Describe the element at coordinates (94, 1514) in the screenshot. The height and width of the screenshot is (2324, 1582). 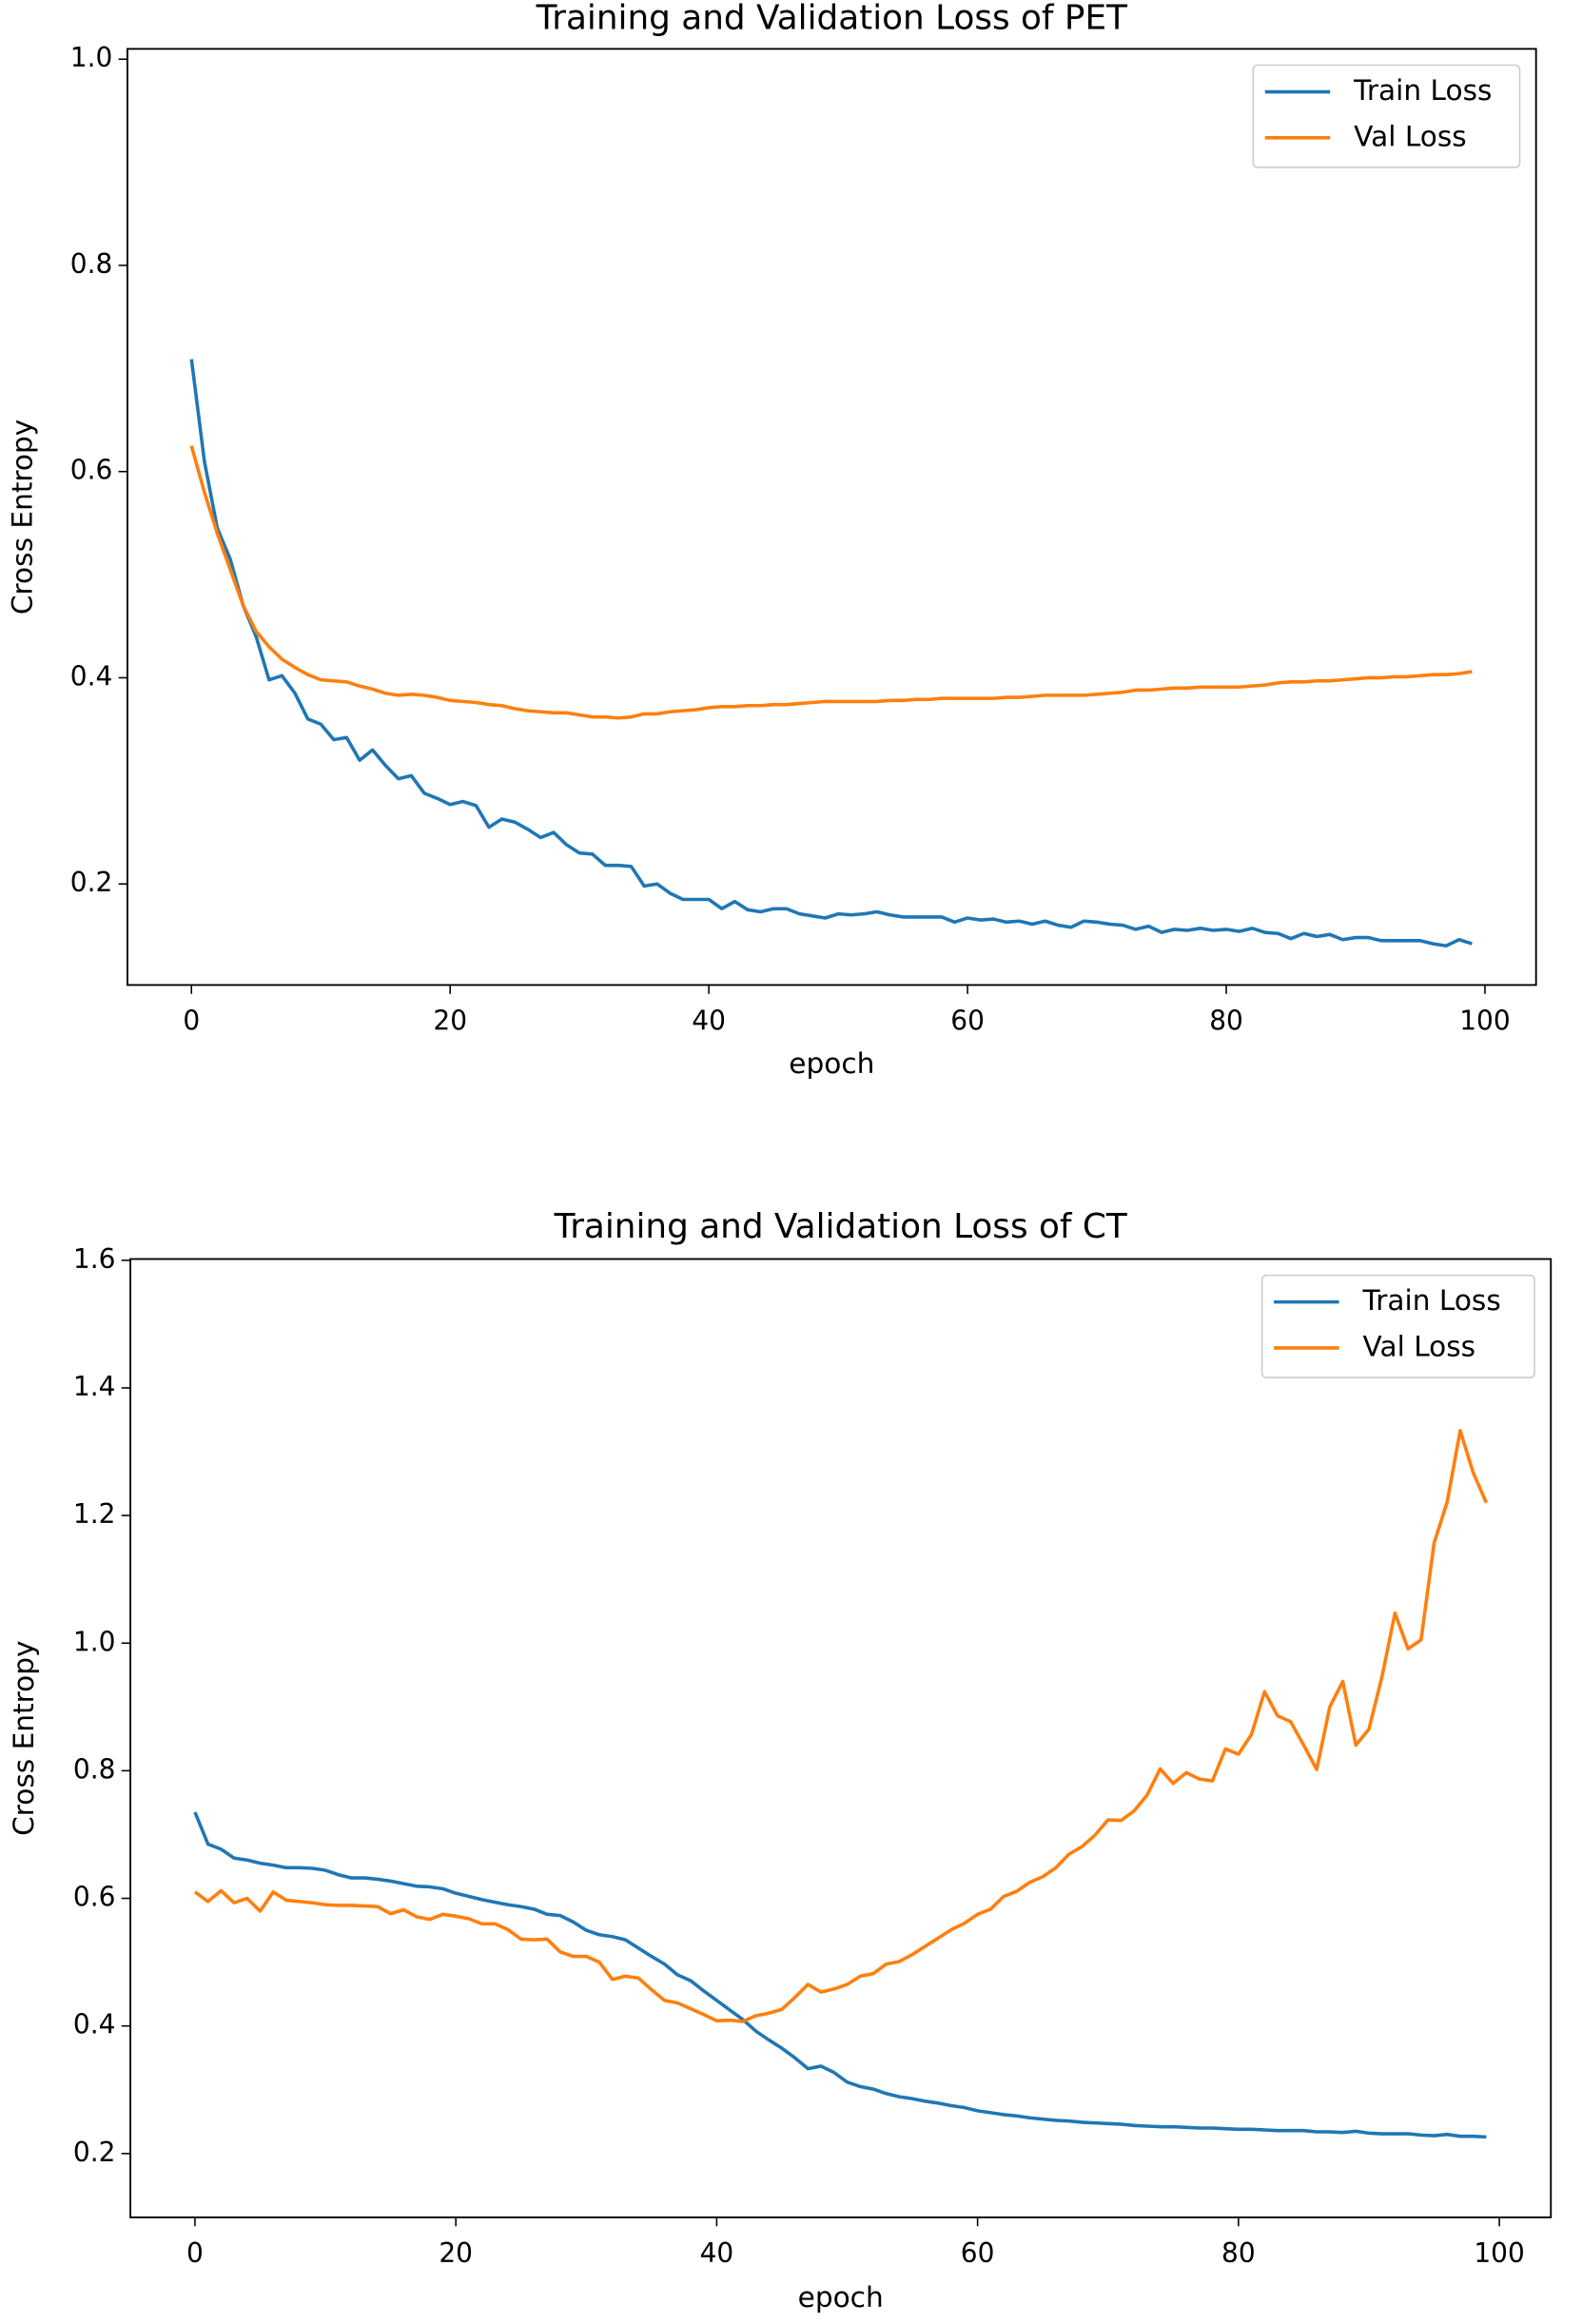
I see `y-tick-label: 1.2` at that location.